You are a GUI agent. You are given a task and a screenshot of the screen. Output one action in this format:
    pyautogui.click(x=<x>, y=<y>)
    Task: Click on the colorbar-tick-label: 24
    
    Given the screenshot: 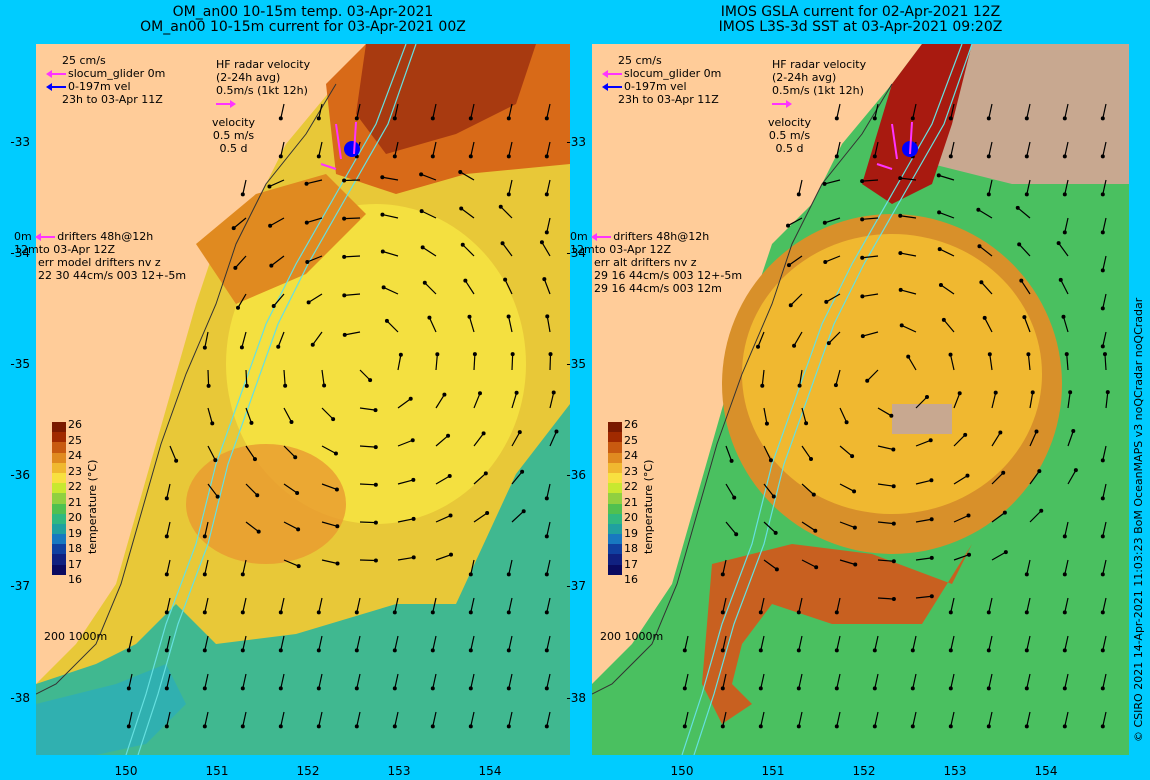 What is the action you would take?
    pyautogui.click(x=75, y=455)
    